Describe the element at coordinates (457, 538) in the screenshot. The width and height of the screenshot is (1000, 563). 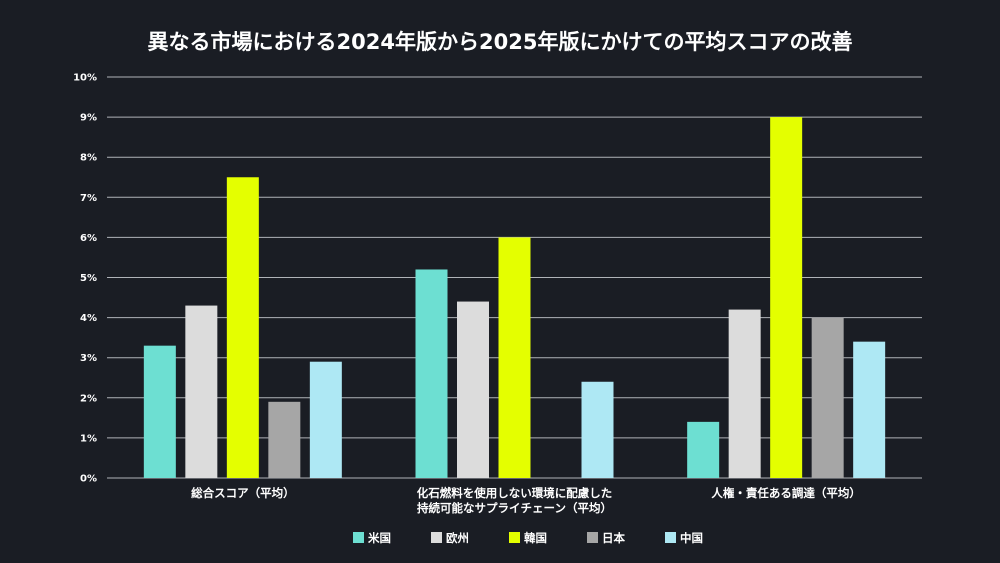
I see `legend-label: 欧州` at that location.